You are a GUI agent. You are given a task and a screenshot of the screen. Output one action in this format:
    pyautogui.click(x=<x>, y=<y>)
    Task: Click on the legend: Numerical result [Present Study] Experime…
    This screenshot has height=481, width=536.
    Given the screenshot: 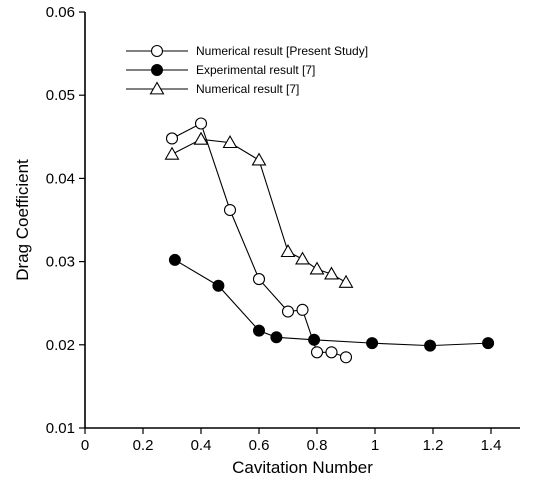 What is the action you would take?
    pyautogui.click(x=247, y=70)
    